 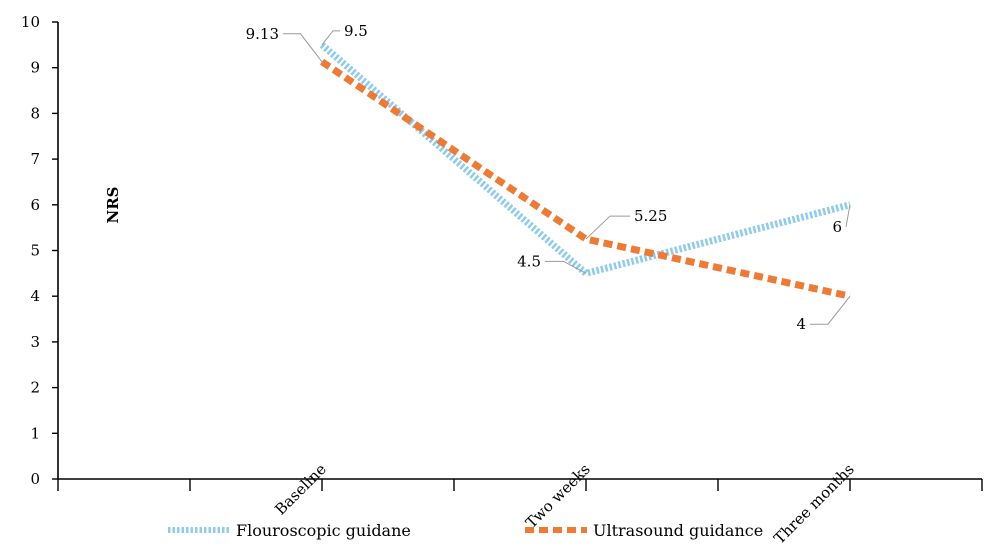 What do you see at coordinates (35, 388) in the screenshot?
I see `y-tick-label: 2` at bounding box center [35, 388].